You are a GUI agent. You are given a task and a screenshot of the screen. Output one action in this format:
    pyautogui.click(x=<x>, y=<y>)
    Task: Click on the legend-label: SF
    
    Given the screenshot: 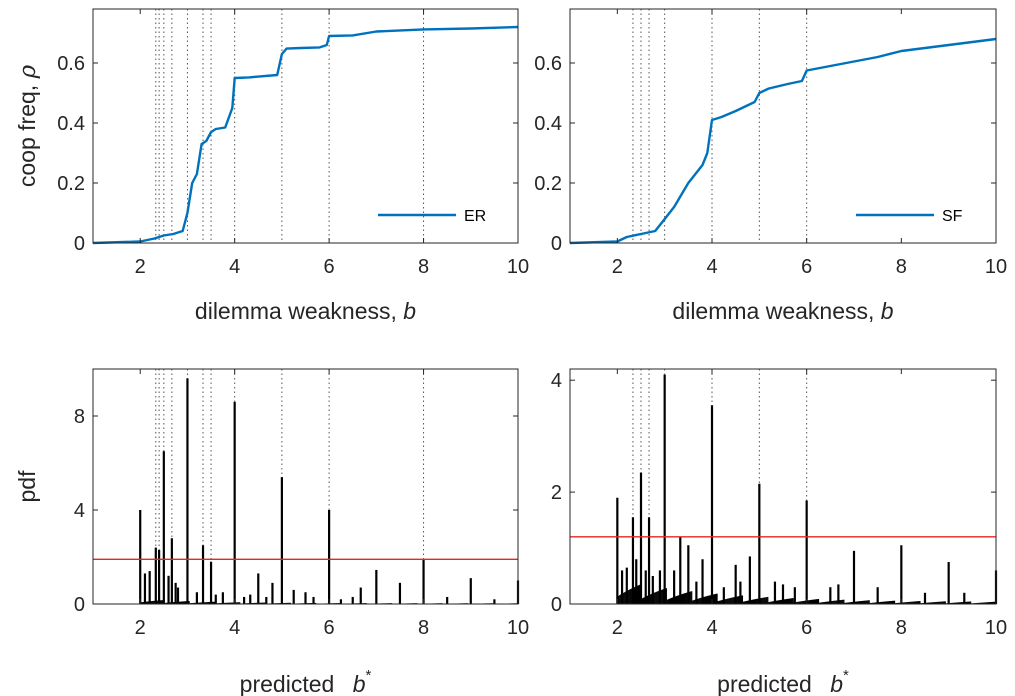 What is the action you would take?
    pyautogui.click(x=952, y=216)
    